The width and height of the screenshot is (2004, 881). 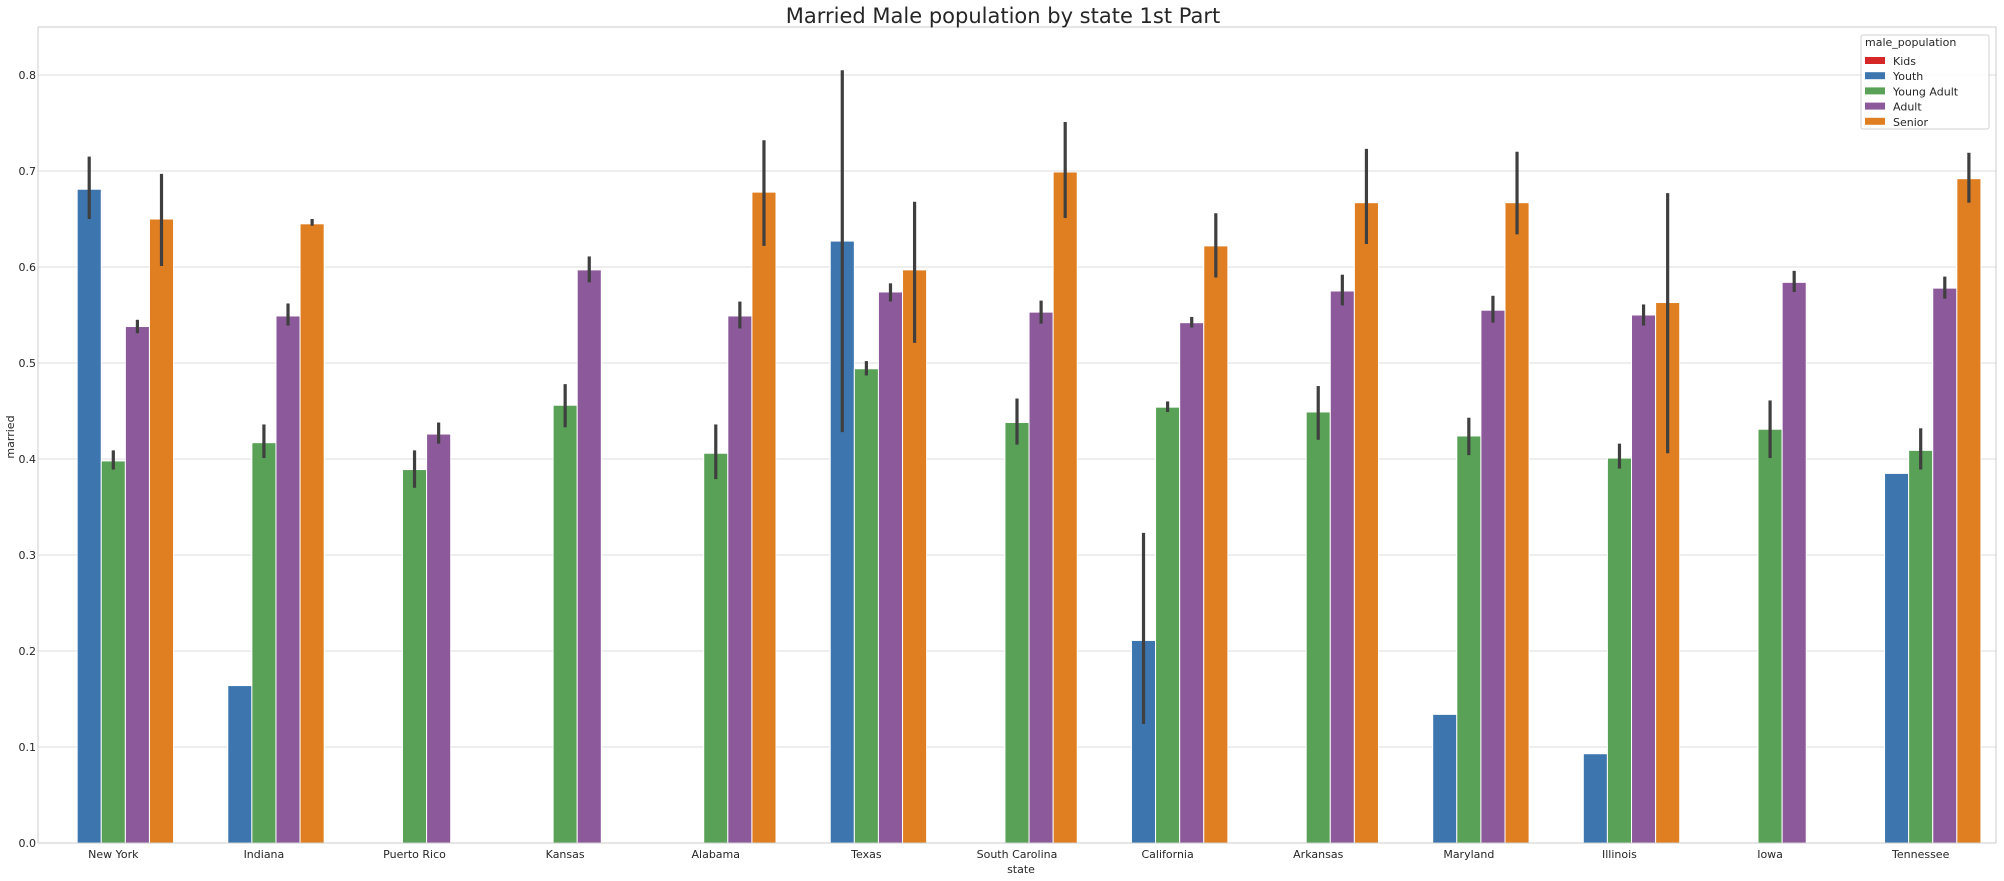 I want to click on legend-entry: Adult, so click(x=1907, y=107).